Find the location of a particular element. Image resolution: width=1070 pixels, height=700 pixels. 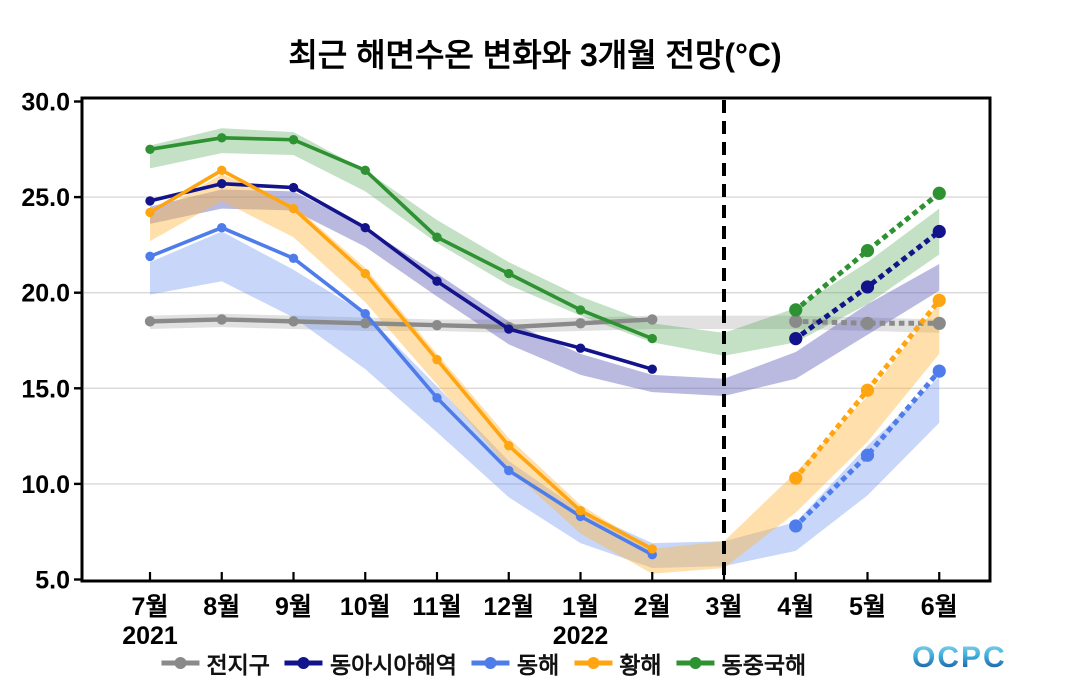

x-tick-label: 3월 is located at coordinates (724, 607).